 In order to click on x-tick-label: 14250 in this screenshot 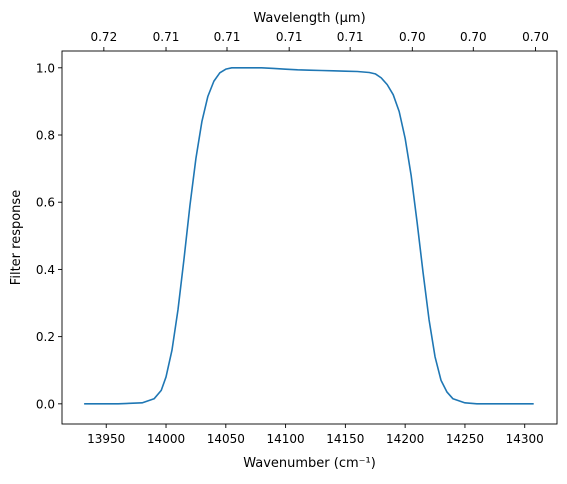, I will do `click(465, 439)`.